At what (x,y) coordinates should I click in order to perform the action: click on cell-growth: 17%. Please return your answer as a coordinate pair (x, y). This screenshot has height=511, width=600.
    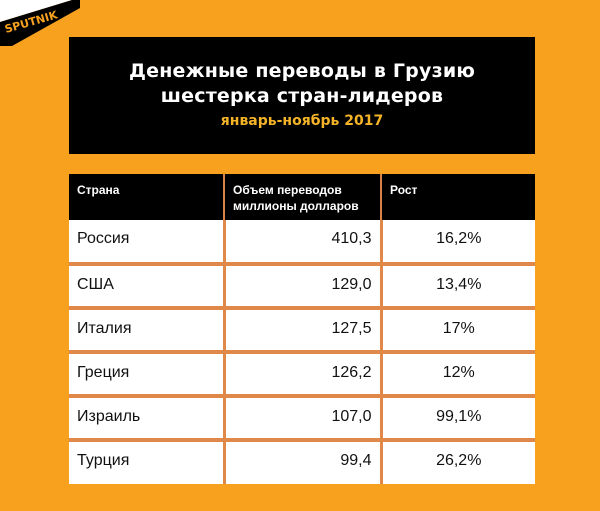
    Looking at the image, I should click on (458, 331).